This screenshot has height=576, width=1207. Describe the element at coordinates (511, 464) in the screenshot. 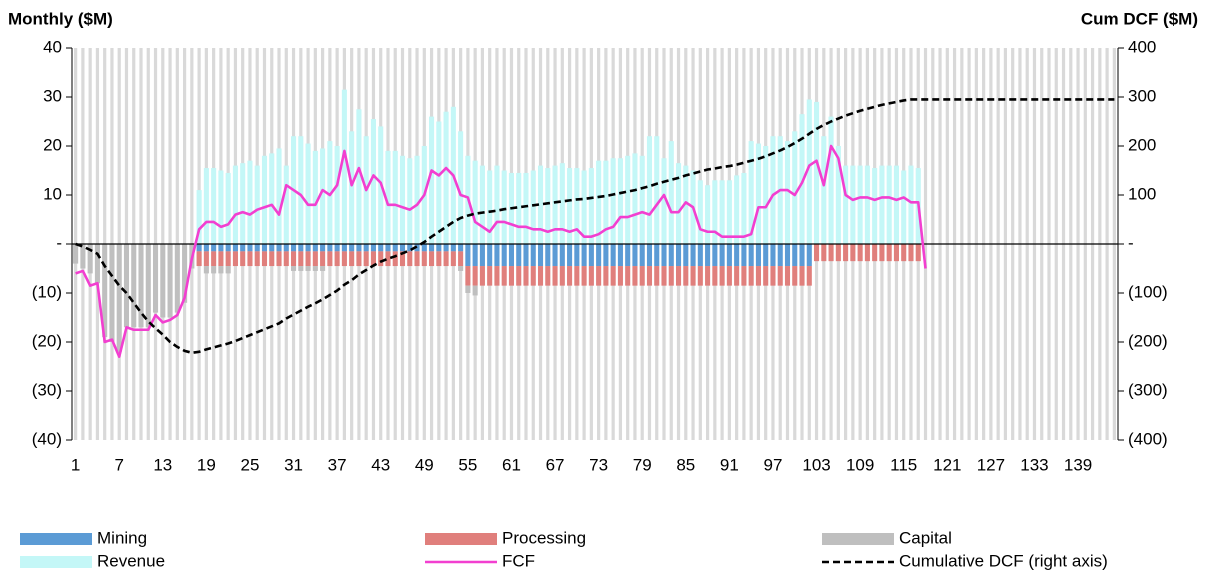

I see `x-tick-label: 61` at that location.